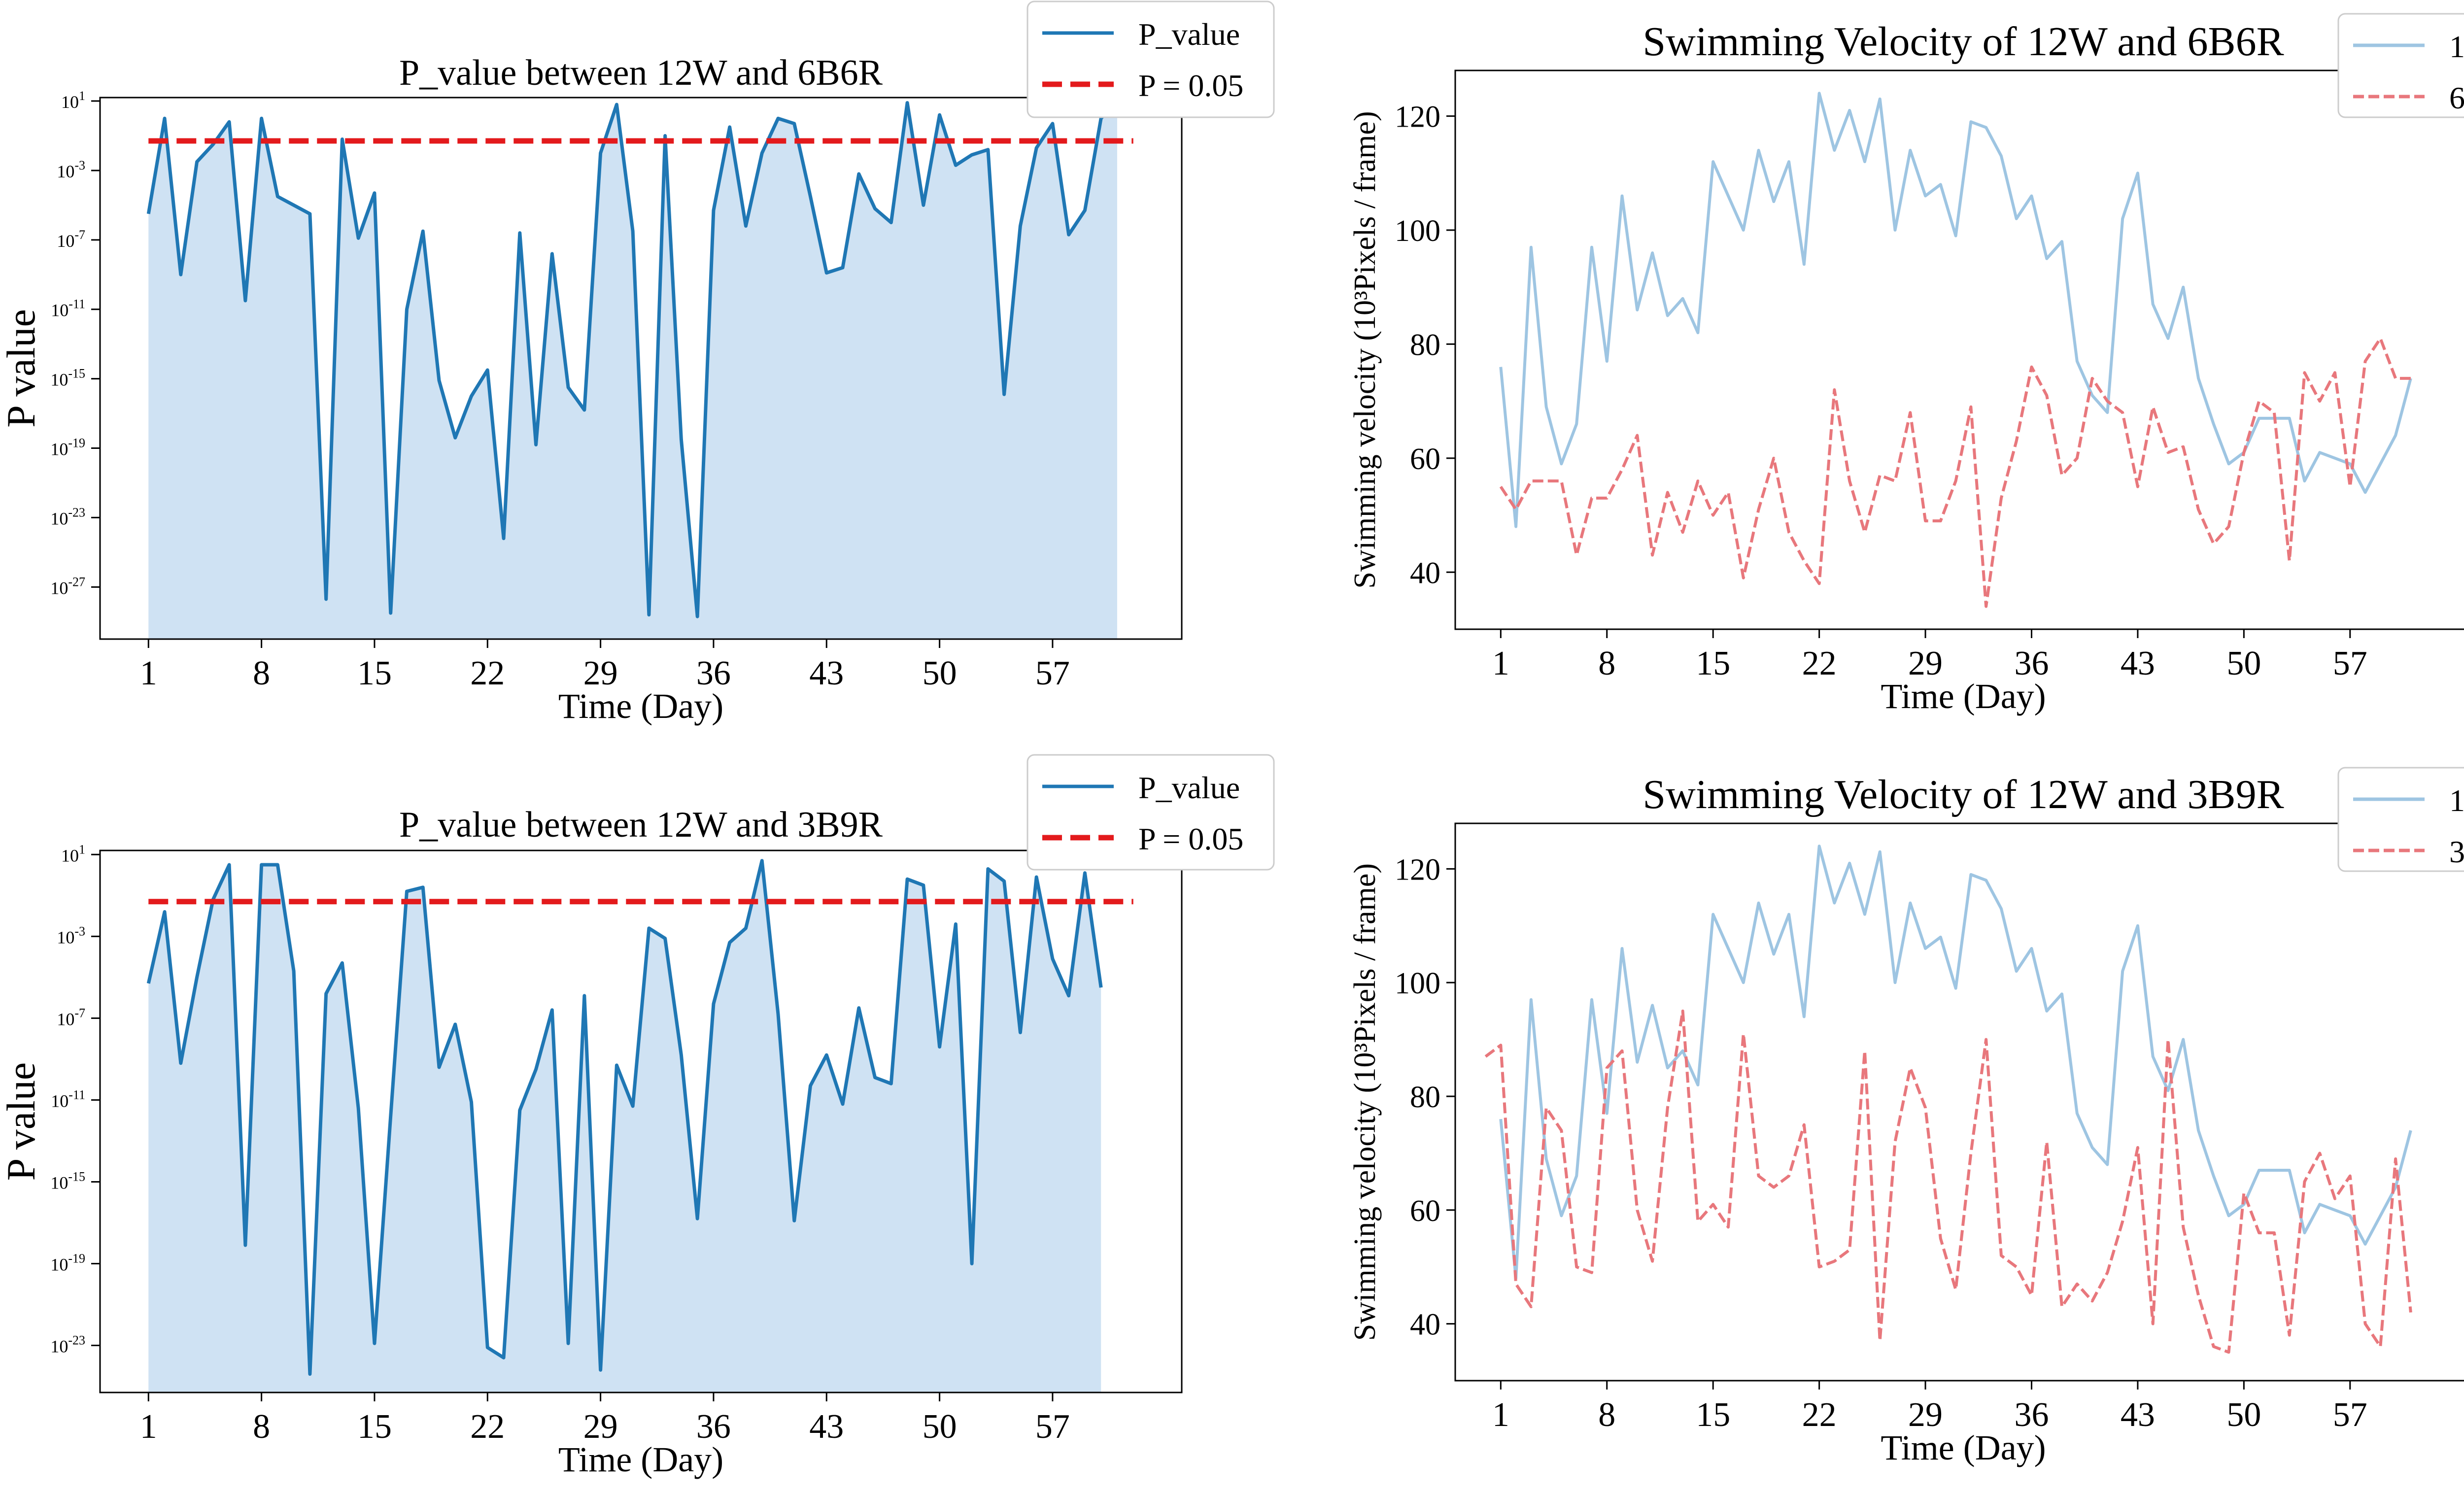  What do you see at coordinates (1955, 472) in the screenshot?
I see `series-line-6B6R` at bounding box center [1955, 472].